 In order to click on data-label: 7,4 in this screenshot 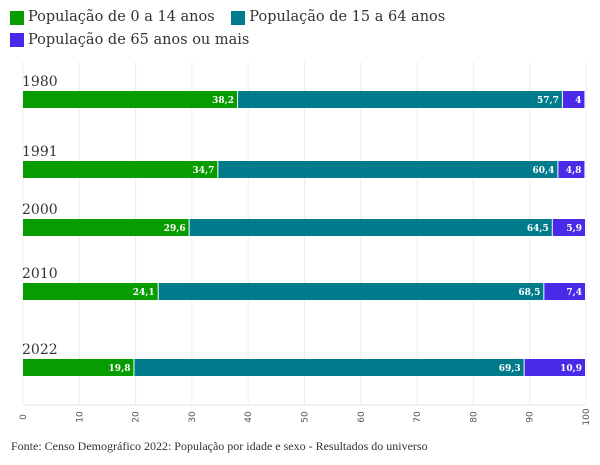, I will do `click(574, 293)`.